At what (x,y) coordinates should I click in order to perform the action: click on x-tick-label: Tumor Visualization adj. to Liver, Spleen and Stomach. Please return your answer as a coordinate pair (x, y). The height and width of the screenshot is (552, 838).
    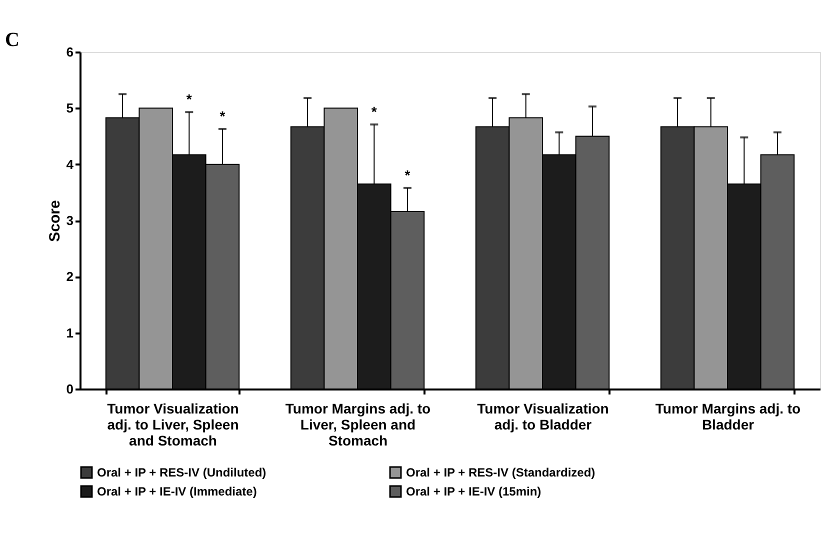
    Looking at the image, I should click on (173, 424).